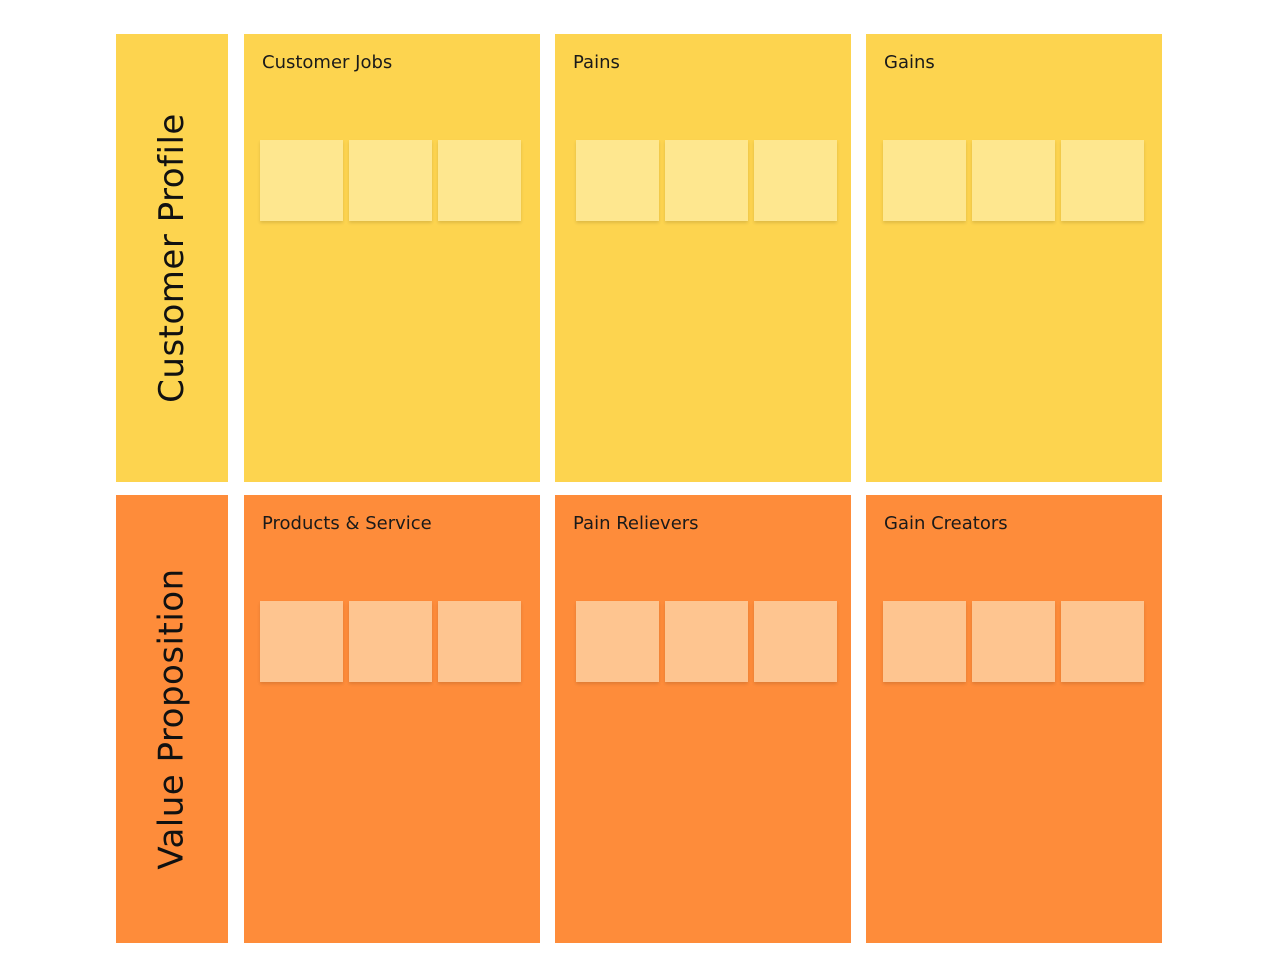  Describe the element at coordinates (392, 719) in the screenshot. I see `products-and-service-section: Products & Service` at that location.